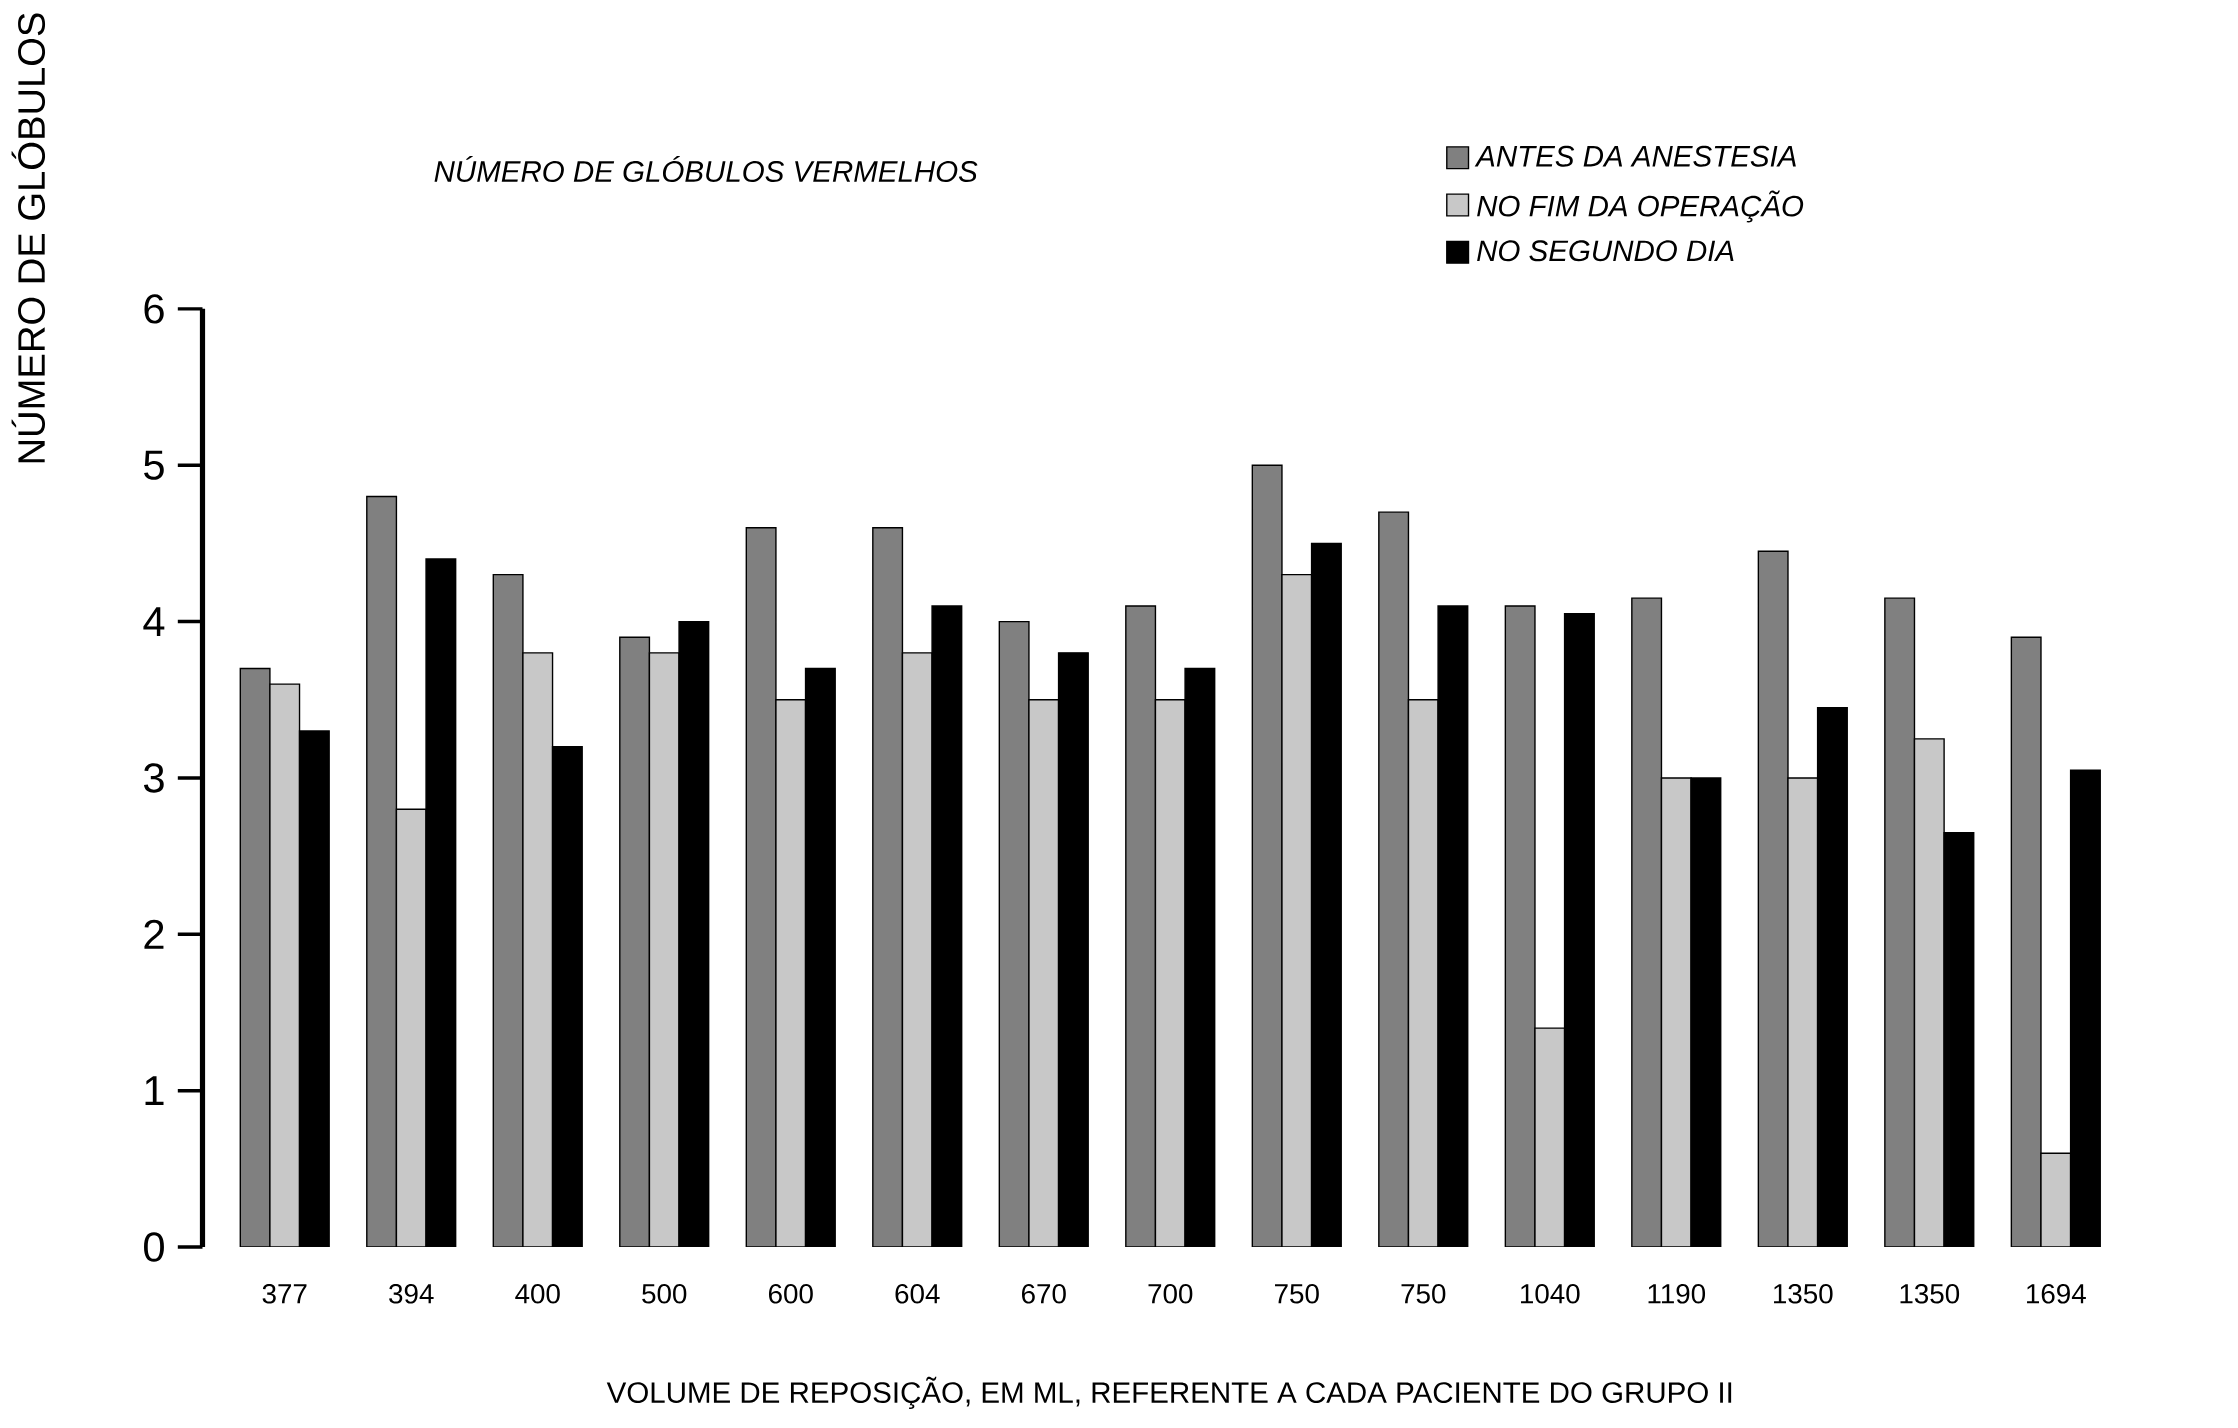  What do you see at coordinates (2056, 1294) in the screenshot?
I see `x-tick-label: 1694` at bounding box center [2056, 1294].